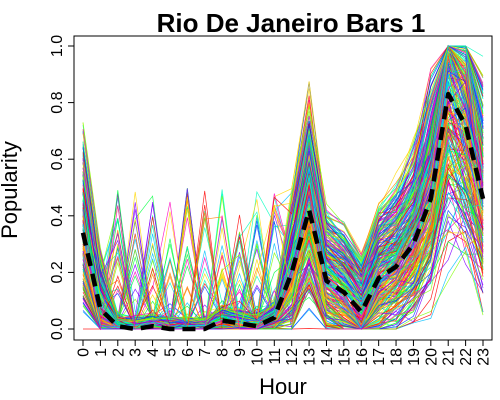 The height and width of the screenshot is (400, 500). Describe the element at coordinates (414, 357) in the screenshot. I see `x-tick-label: 19` at that location.